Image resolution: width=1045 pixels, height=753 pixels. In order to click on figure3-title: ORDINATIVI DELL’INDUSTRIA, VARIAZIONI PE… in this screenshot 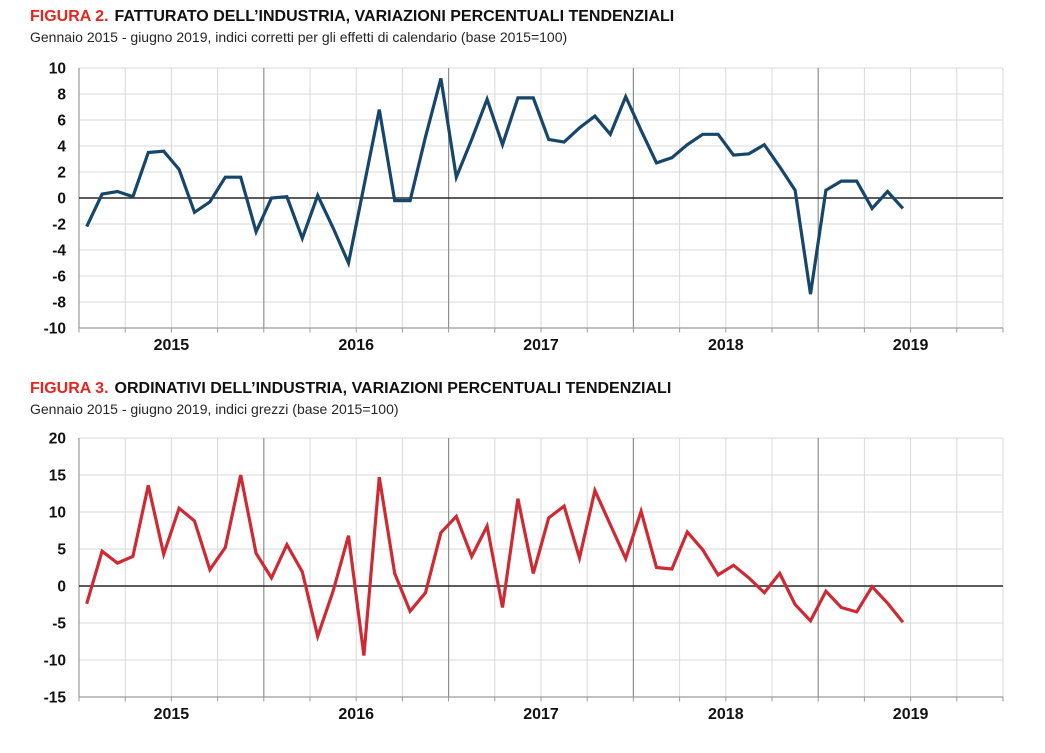, I will do `click(393, 388)`.